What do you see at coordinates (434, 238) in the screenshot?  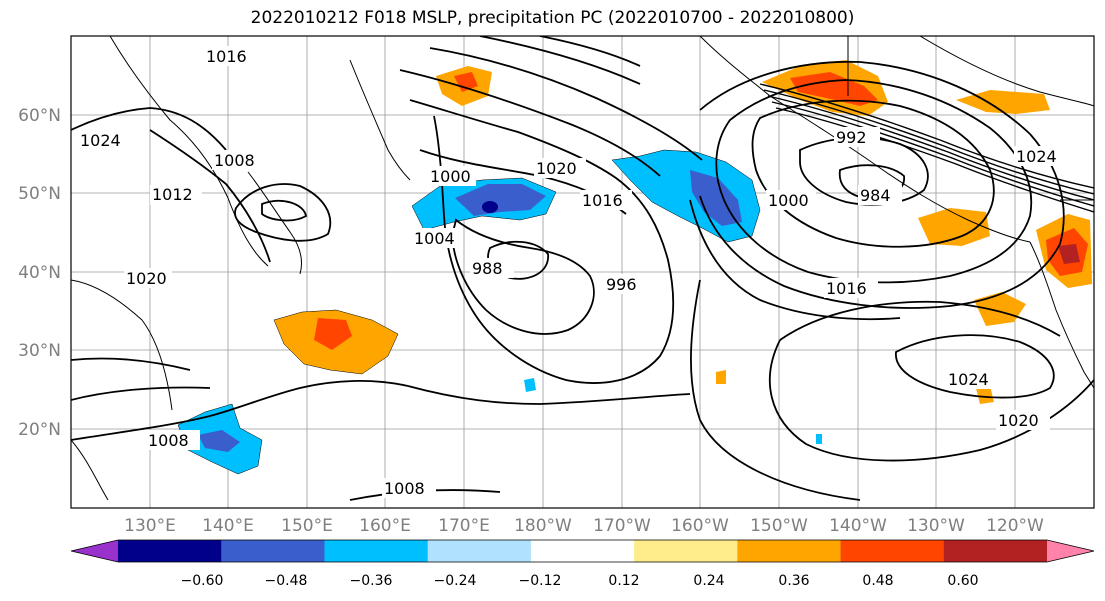 I see `isobar-label: 1004` at bounding box center [434, 238].